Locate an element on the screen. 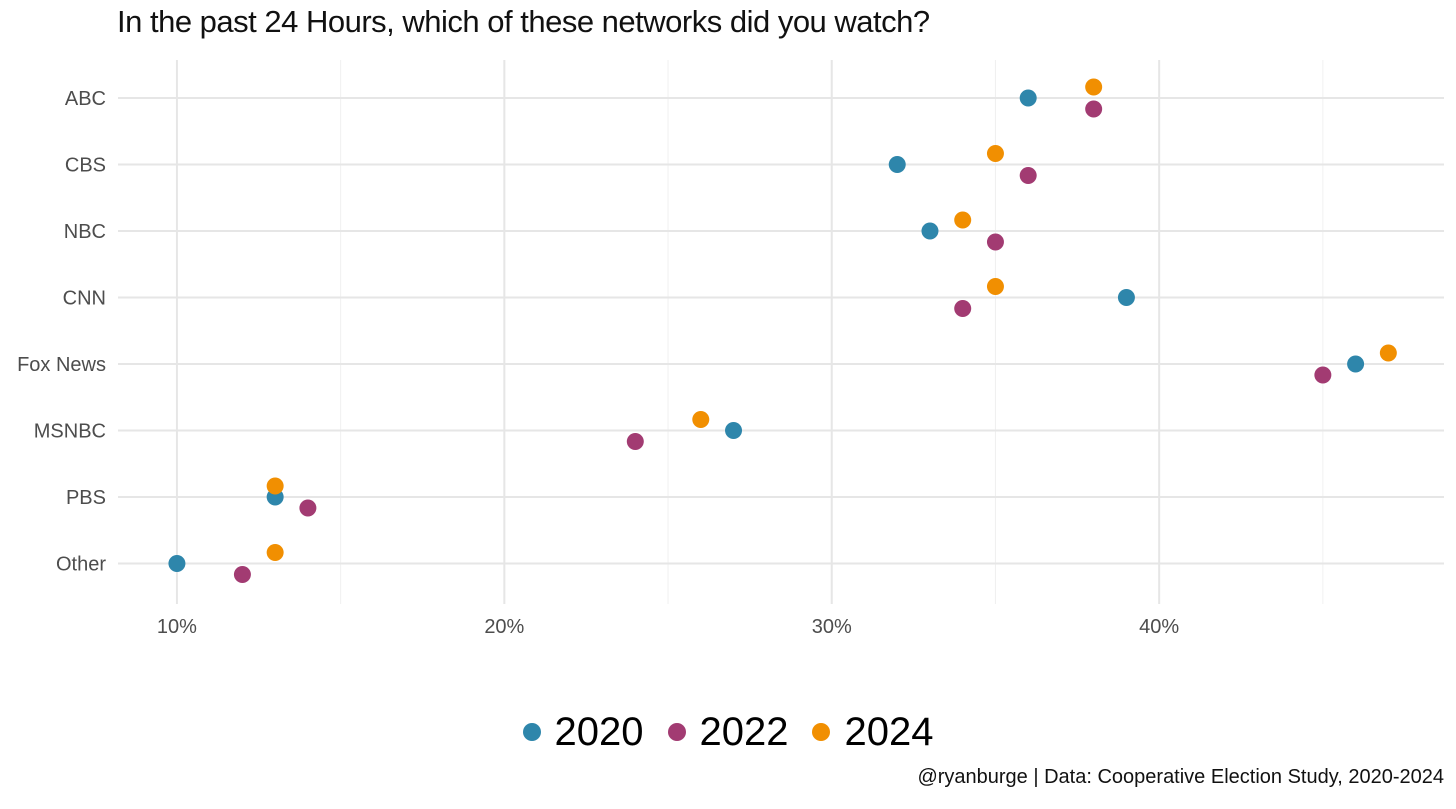 The image size is (1456, 809). legend-label-2024: 2024 is located at coordinates (889, 731).